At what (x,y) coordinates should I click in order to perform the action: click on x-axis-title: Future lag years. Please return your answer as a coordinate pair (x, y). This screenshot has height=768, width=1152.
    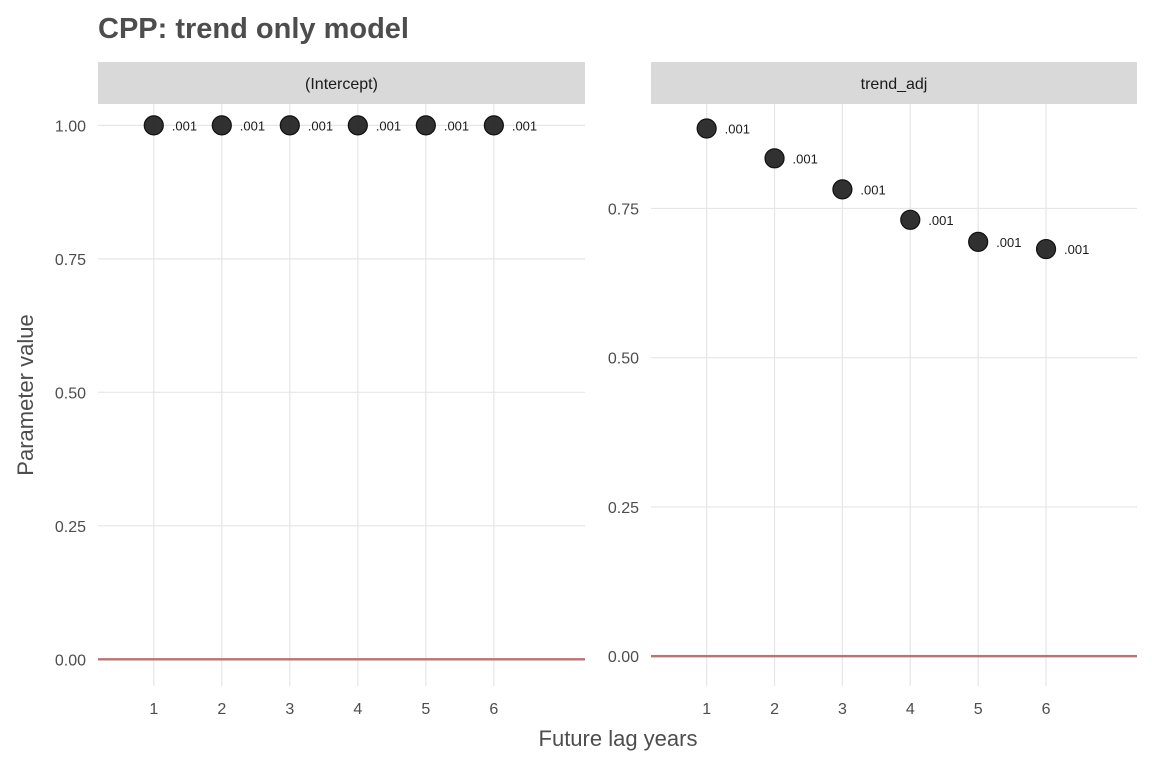
    Looking at the image, I should click on (618, 738).